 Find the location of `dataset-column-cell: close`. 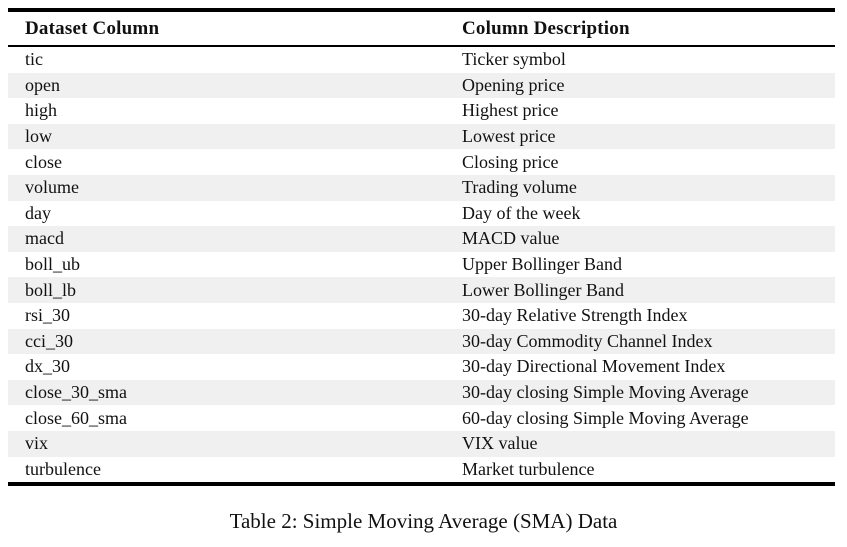

dataset-column-cell: close is located at coordinates (43, 161).